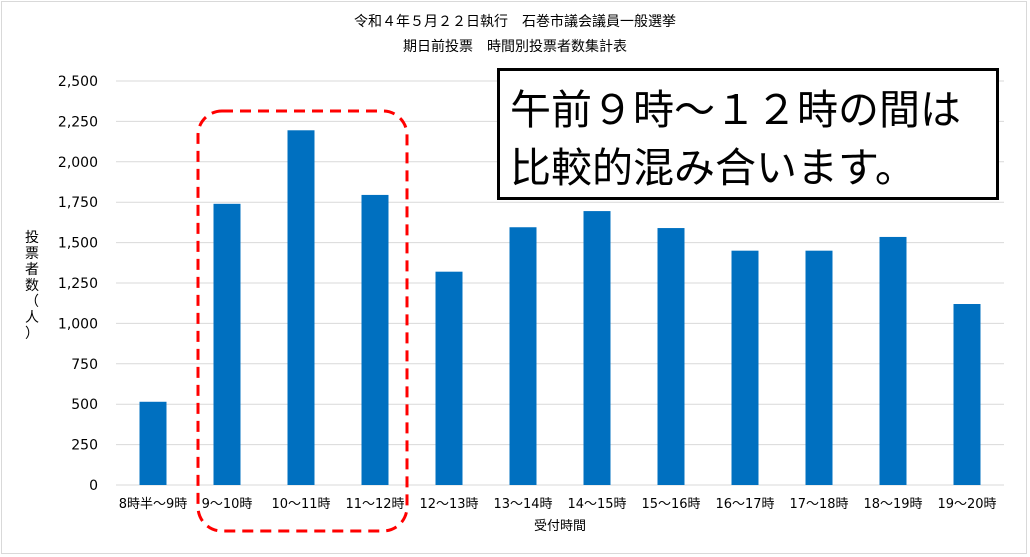 The height and width of the screenshot is (557, 1030). What do you see at coordinates (227, 504) in the screenshot?
I see `x-tick-label: 9～10時` at bounding box center [227, 504].